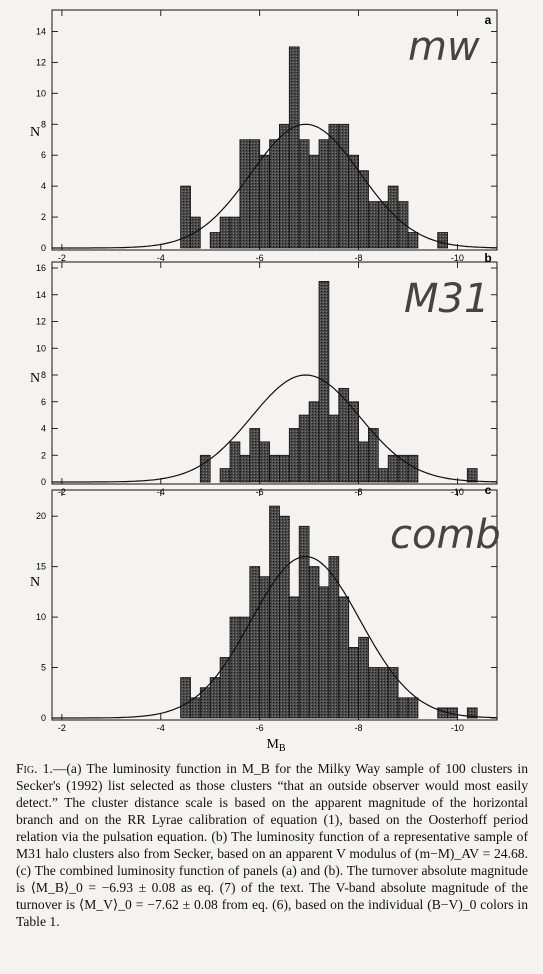  I want to click on caption-fig-label: Fig. 1., so click(34, 768).